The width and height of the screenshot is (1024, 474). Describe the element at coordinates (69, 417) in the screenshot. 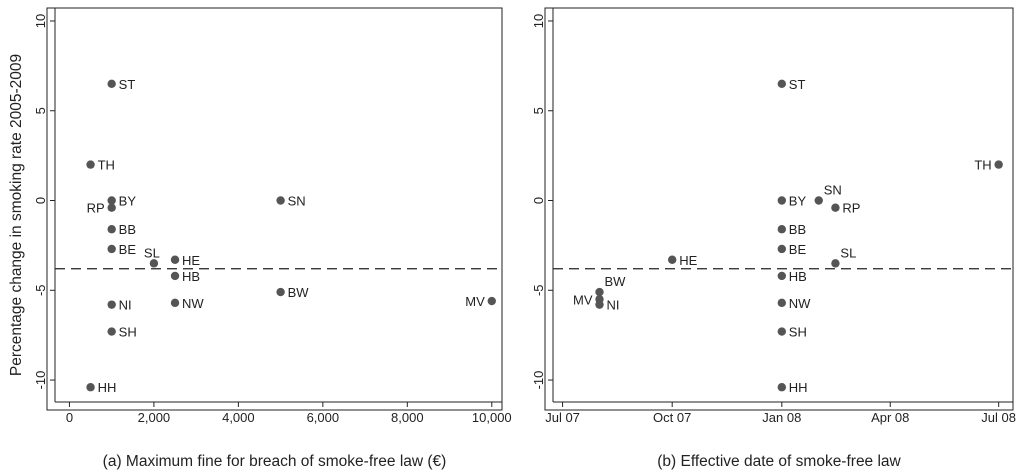

I see `x-tick-label: 0` at that location.